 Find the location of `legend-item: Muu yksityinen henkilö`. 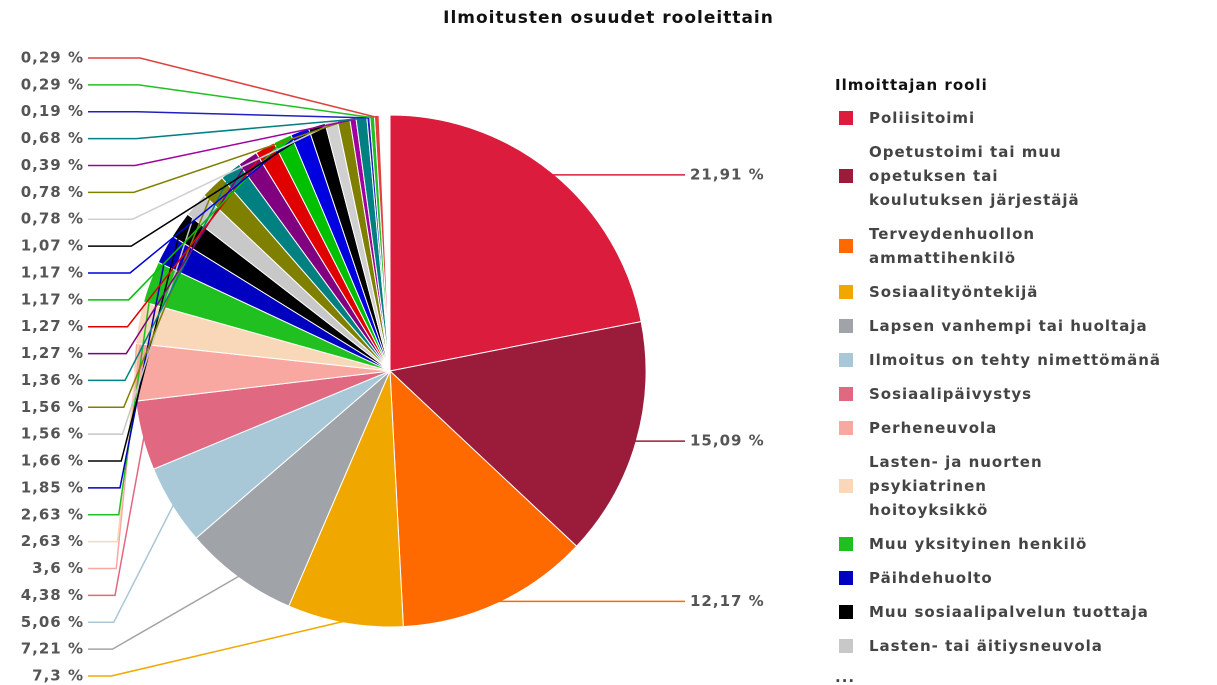

legend-item: Muu yksityinen henkilö is located at coordinates (998, 544).